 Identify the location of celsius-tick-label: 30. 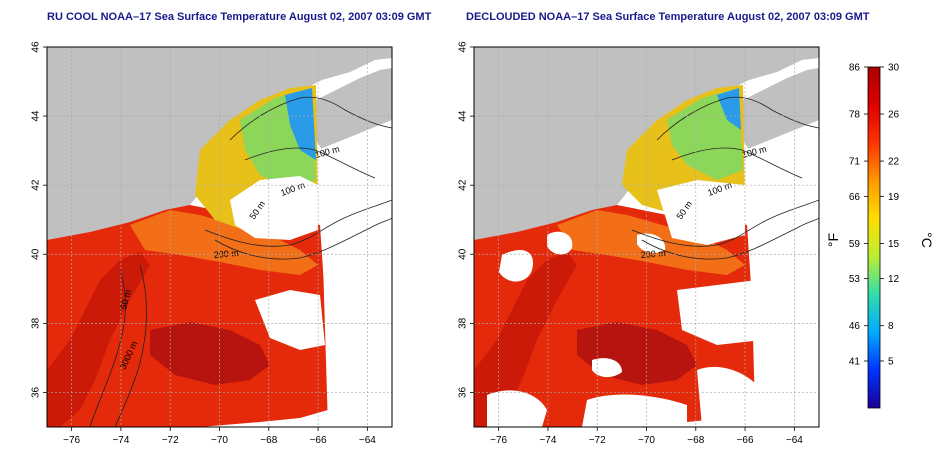
(894, 68).